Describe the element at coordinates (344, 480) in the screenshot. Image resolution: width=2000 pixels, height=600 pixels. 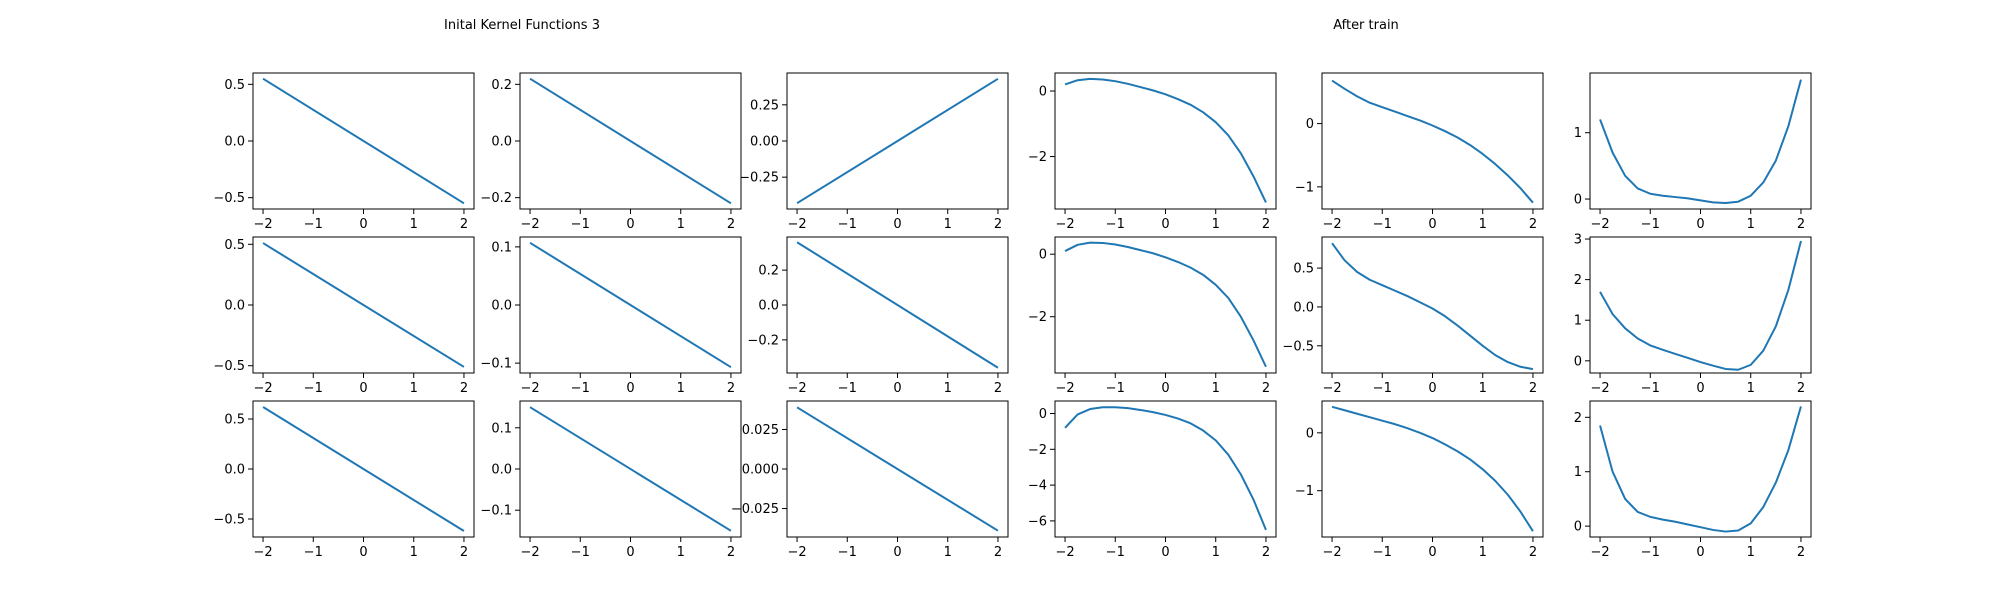
I see `subplot-r3c1: −2 −1 0 1 2 0.5 0.0 −0.5` at that location.